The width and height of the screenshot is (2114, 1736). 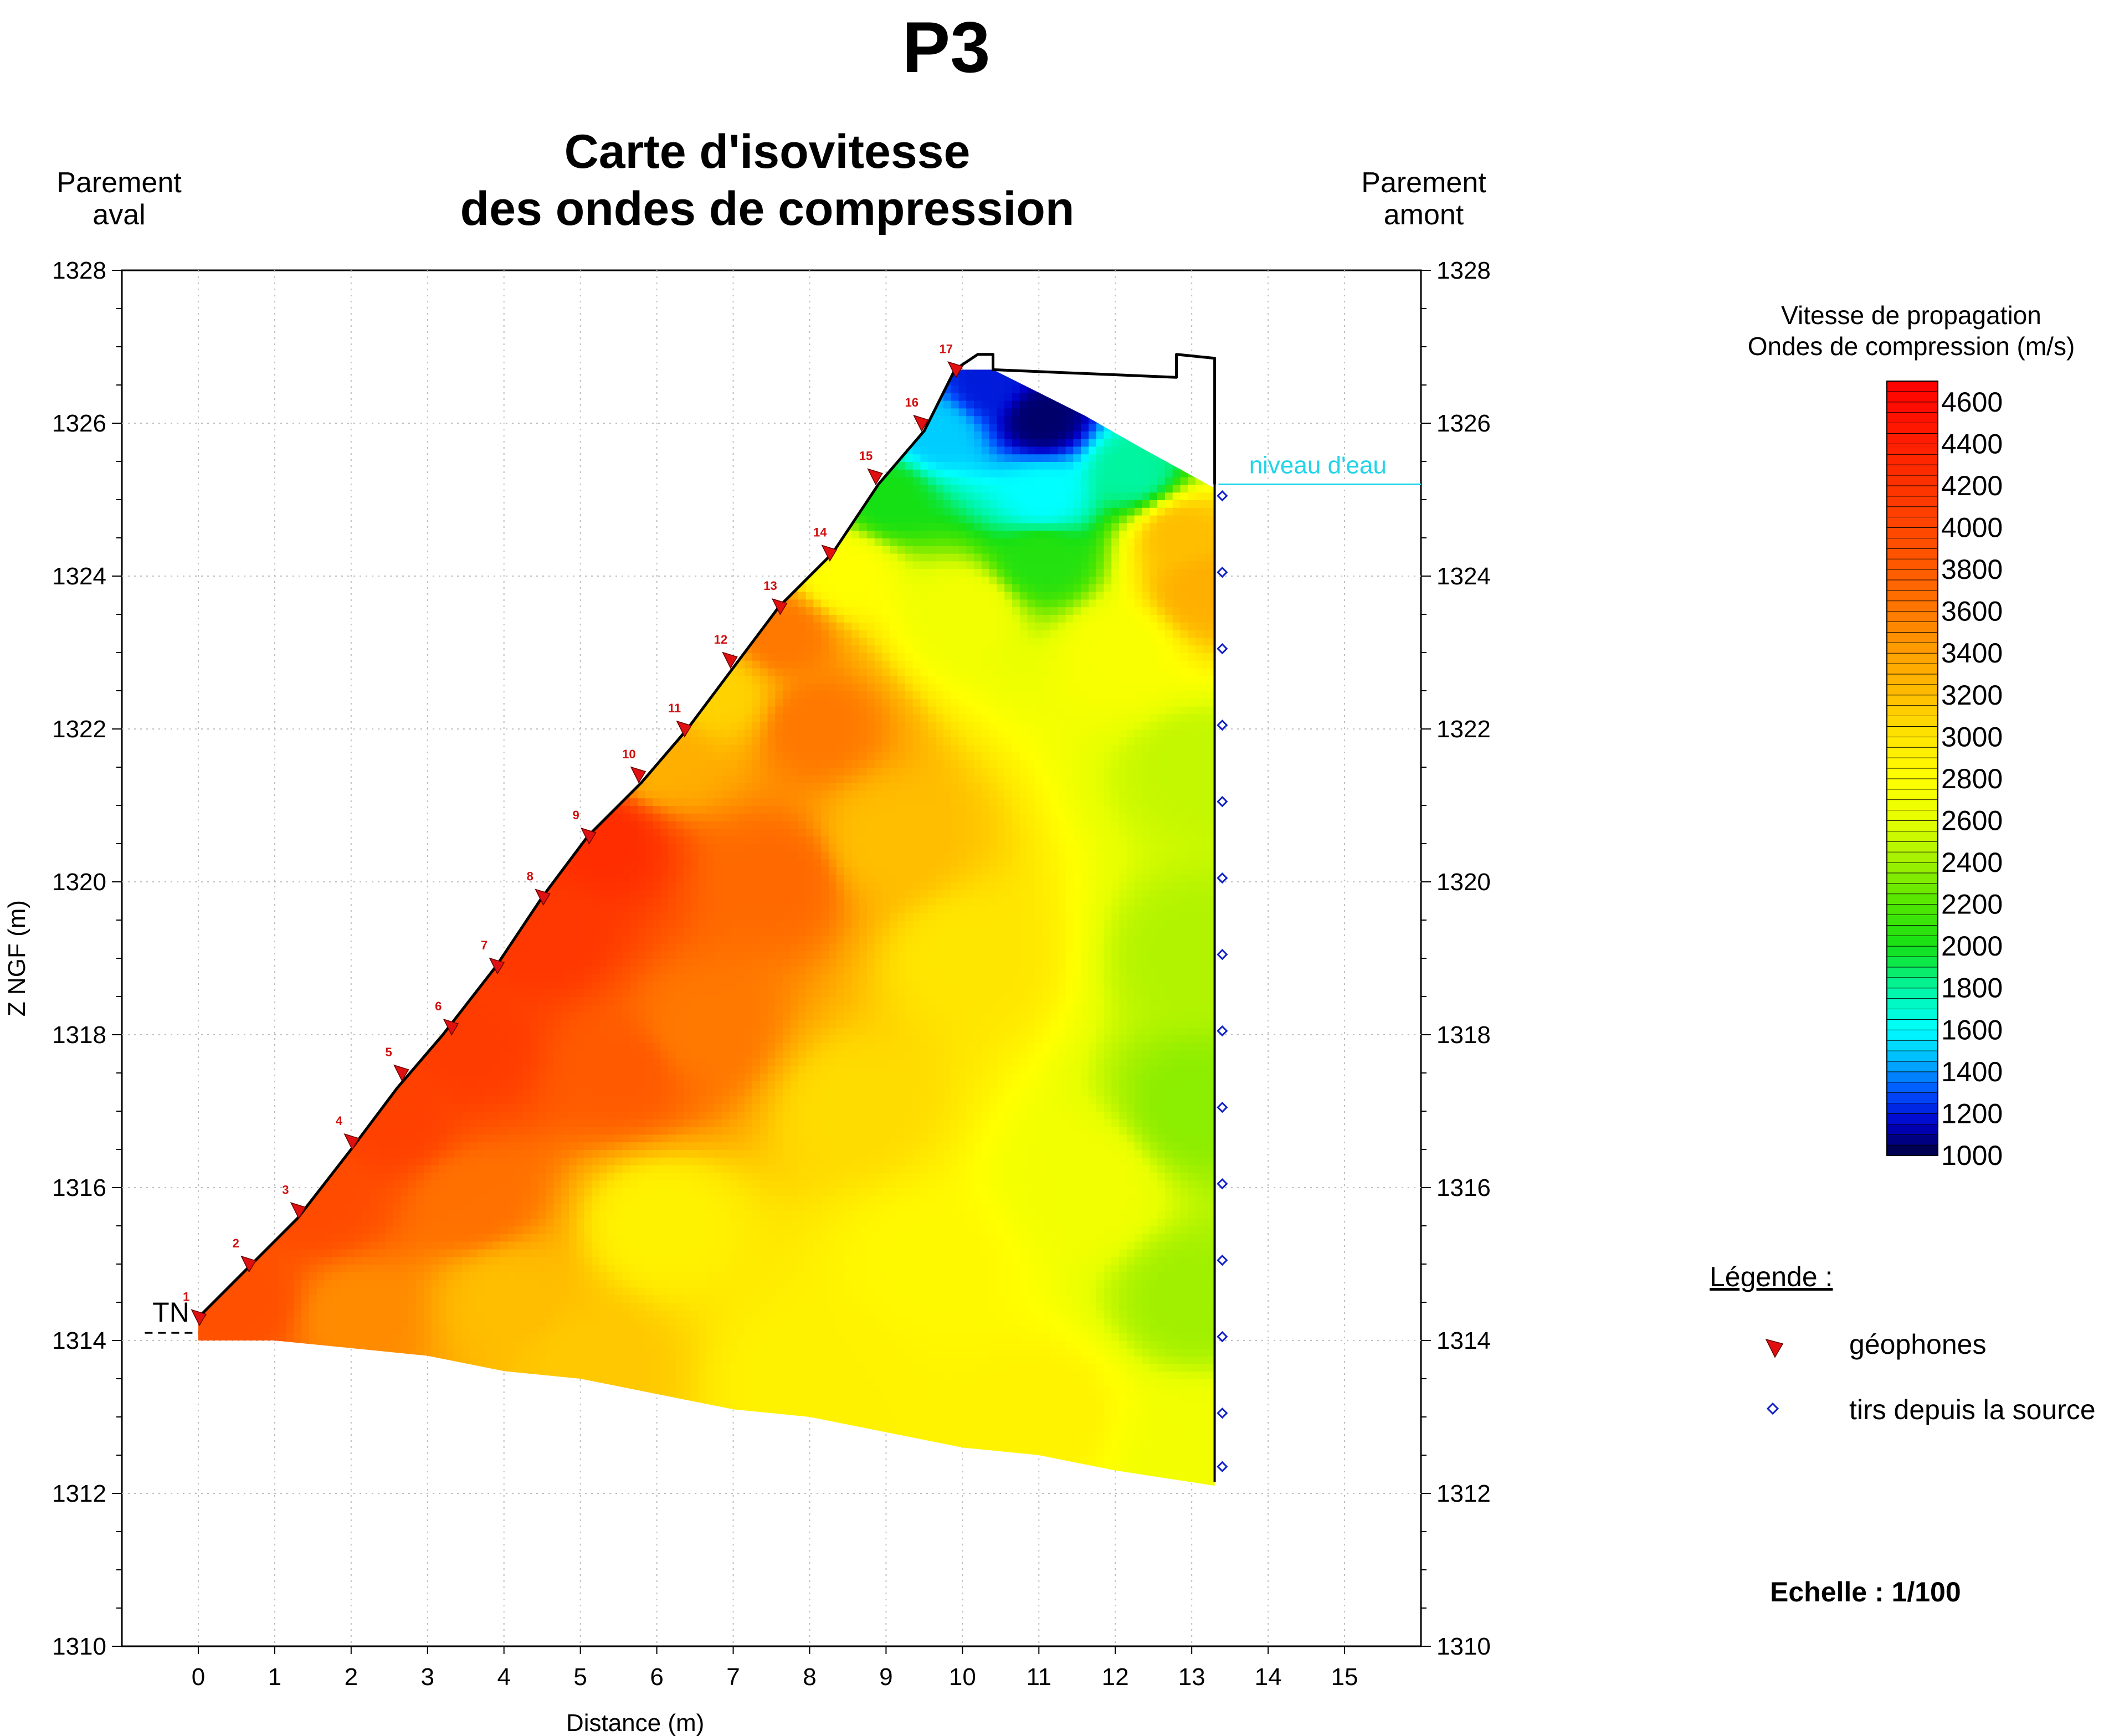 What do you see at coordinates (1463, 270) in the screenshot?
I see `y-tick-label-right: 1328` at bounding box center [1463, 270].